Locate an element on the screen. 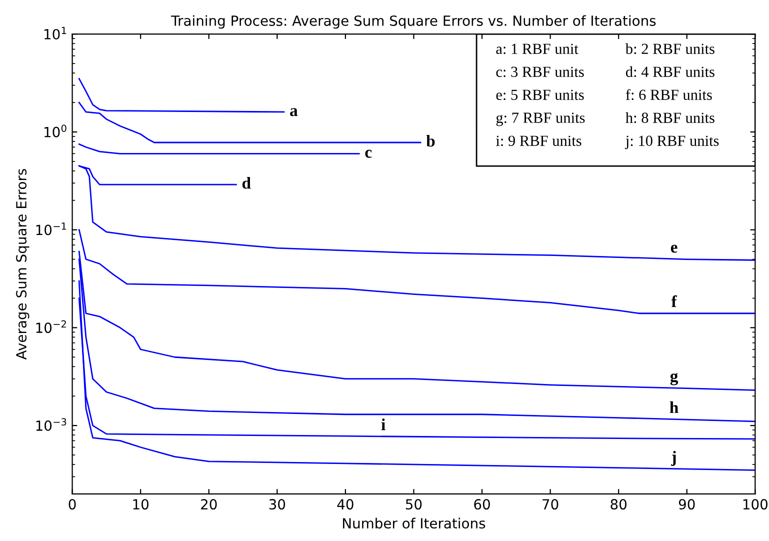 The height and width of the screenshot is (541, 769). annotation: f: 6 RBF units is located at coordinates (669, 94).